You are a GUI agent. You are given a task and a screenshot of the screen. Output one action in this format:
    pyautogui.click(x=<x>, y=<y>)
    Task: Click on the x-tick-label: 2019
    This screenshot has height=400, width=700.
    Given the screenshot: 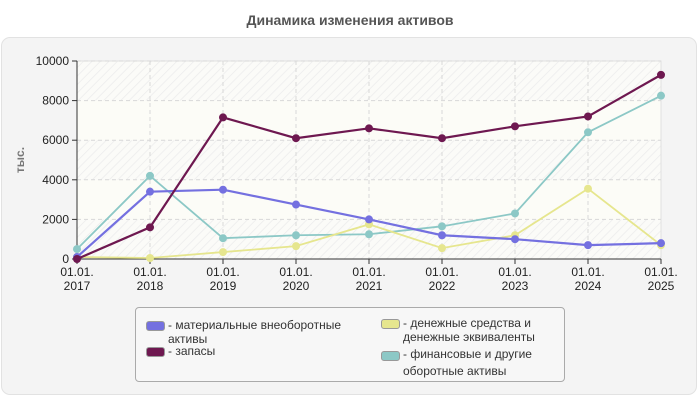 What is the action you would take?
    pyautogui.click(x=223, y=286)
    